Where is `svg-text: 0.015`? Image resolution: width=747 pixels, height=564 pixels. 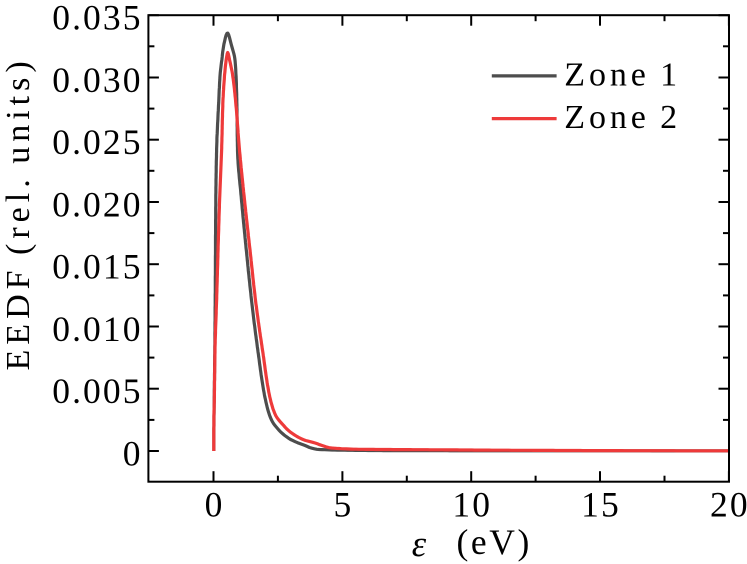 svg-text: 0.015 is located at coordinates (97, 267).